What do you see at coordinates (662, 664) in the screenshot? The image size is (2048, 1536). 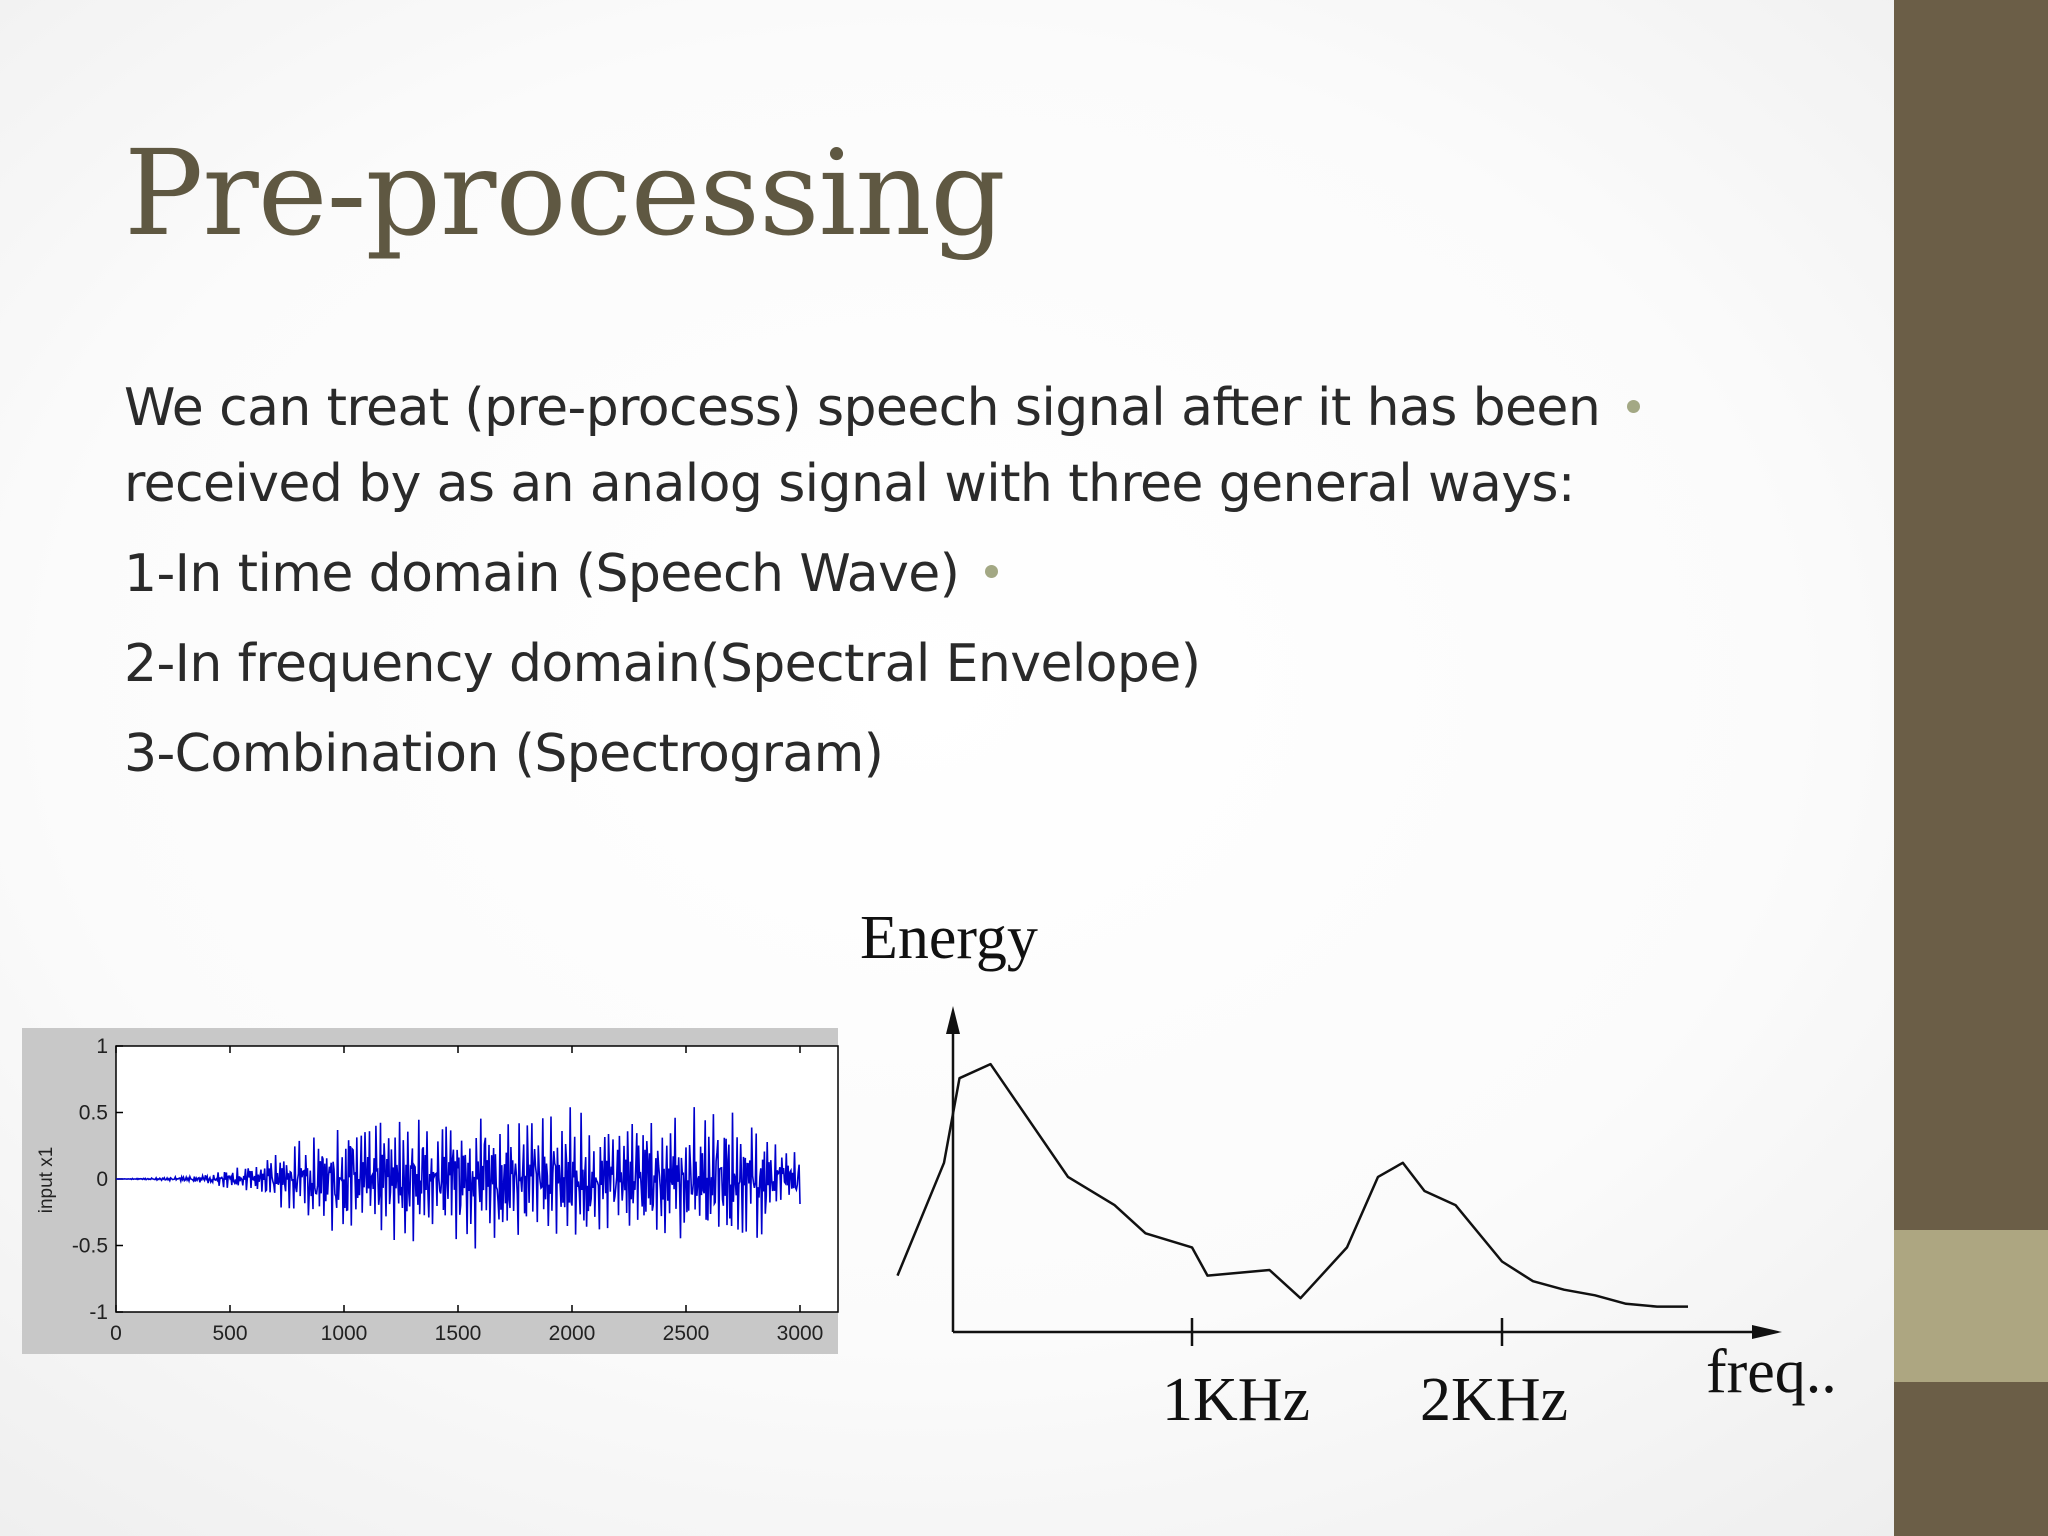 I see `list-item-frequency-domain: 2-In frequency domain(Spectral Envelope)` at bounding box center [662, 664].